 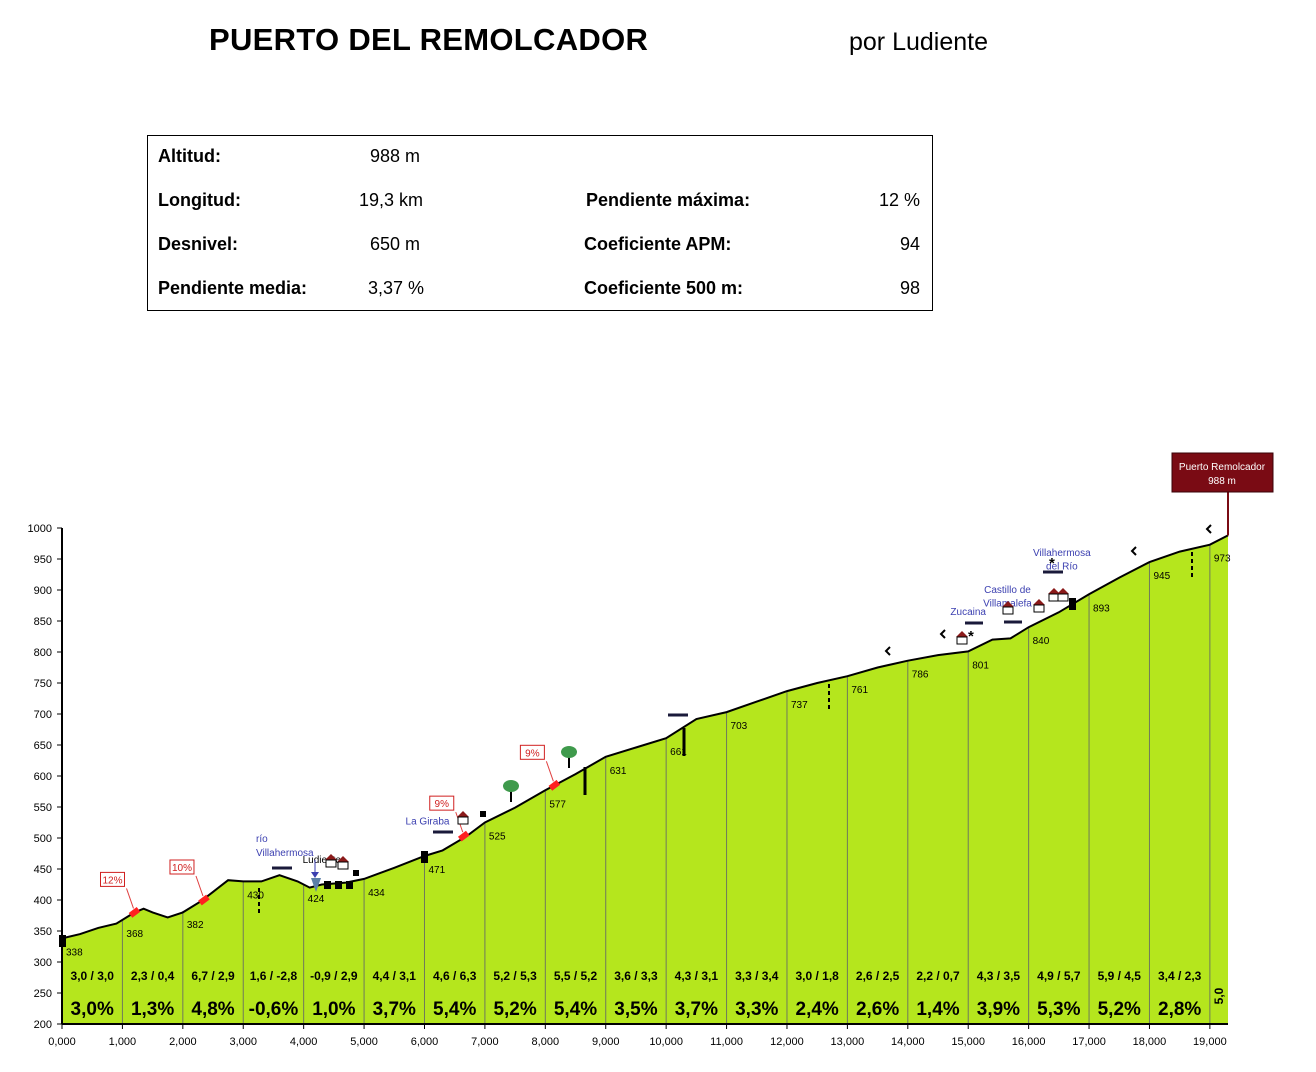 What do you see at coordinates (396, 288) in the screenshot?
I see `pendiente-media-value: 3,37 %` at bounding box center [396, 288].